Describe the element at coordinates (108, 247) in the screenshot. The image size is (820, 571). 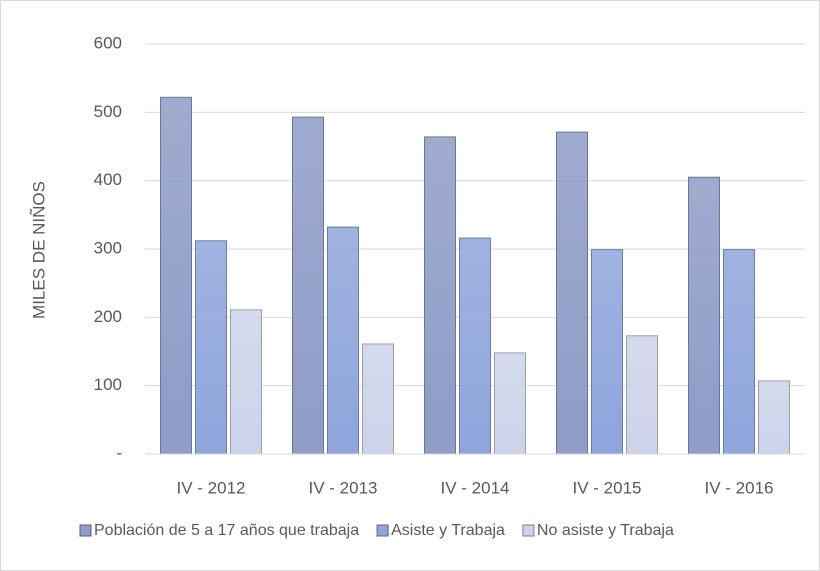
I see `y-tick-label: 300` at that location.